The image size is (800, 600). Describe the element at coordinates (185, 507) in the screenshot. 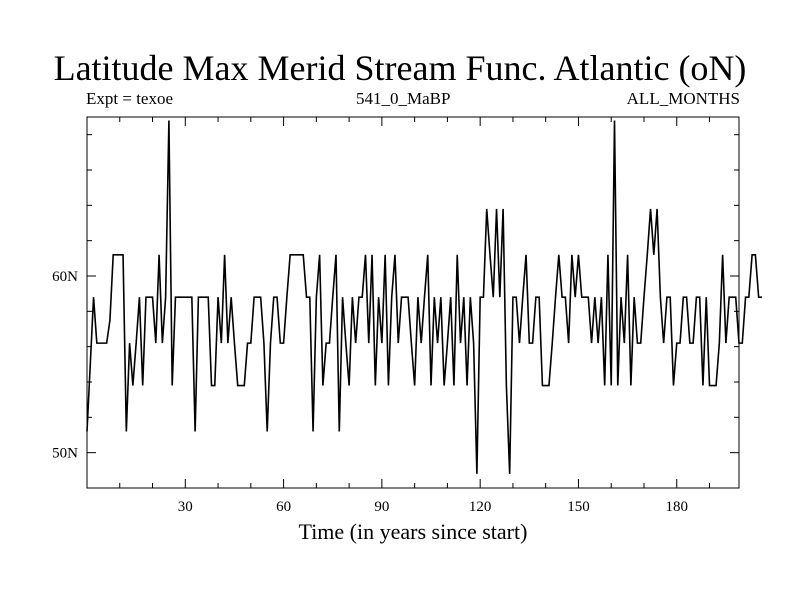

I see `x-tick-label: 30` at that location.